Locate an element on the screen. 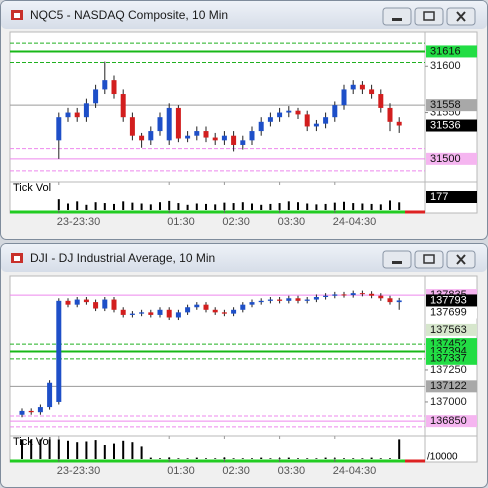 Image resolution: width=488 pixels, height=488 pixels. close-glyph is located at coordinates (461, 16).